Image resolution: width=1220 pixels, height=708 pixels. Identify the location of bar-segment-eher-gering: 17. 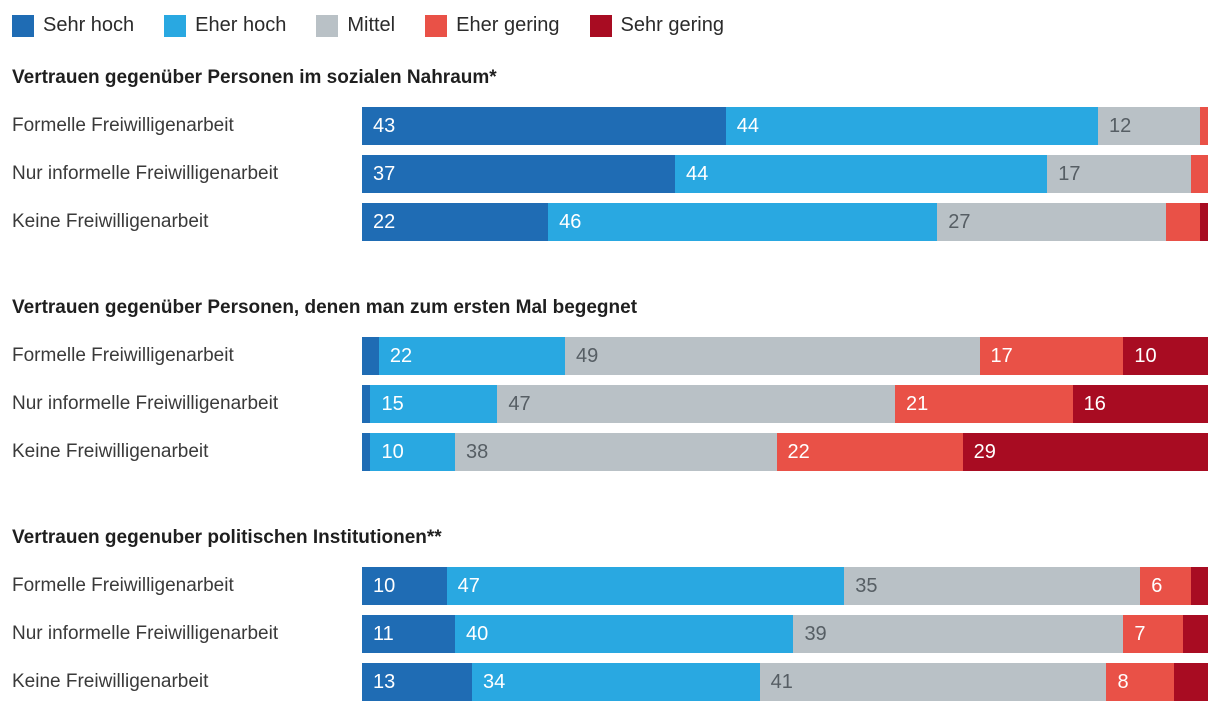
(1051, 356).